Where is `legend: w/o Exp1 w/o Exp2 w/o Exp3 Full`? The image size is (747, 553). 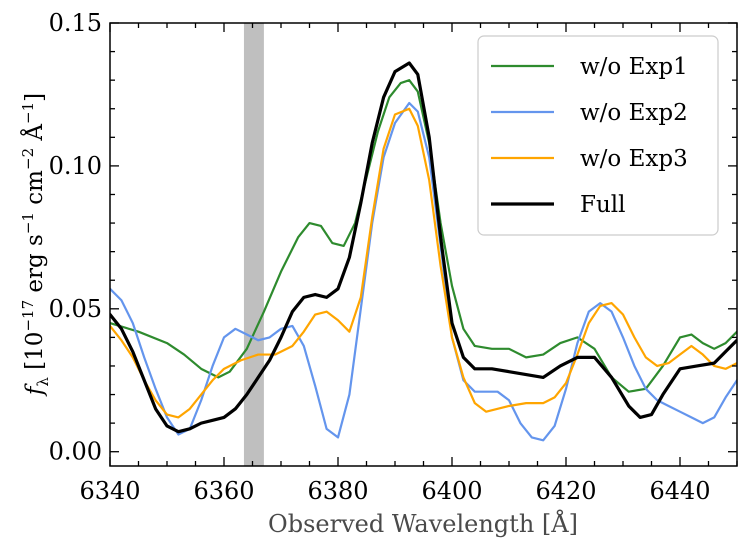 legend: w/o Exp1 w/o Exp2 w/o Exp3 Full is located at coordinates (598, 135).